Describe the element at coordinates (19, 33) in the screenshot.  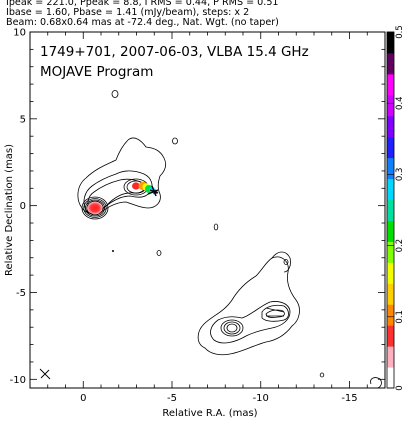
I see `y-tick-label: 10` at that location.